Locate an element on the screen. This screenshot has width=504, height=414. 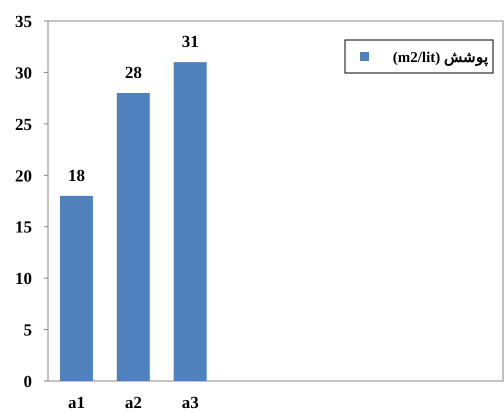
x-tick-label: a1 is located at coordinates (76, 402).